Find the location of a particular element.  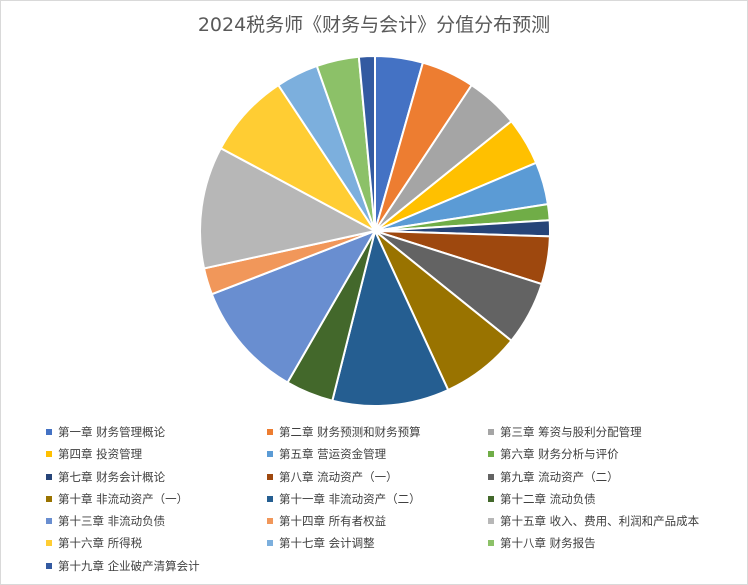

legend-item-3: 第三章 筹资与股利分配管理 is located at coordinates (608, 432).